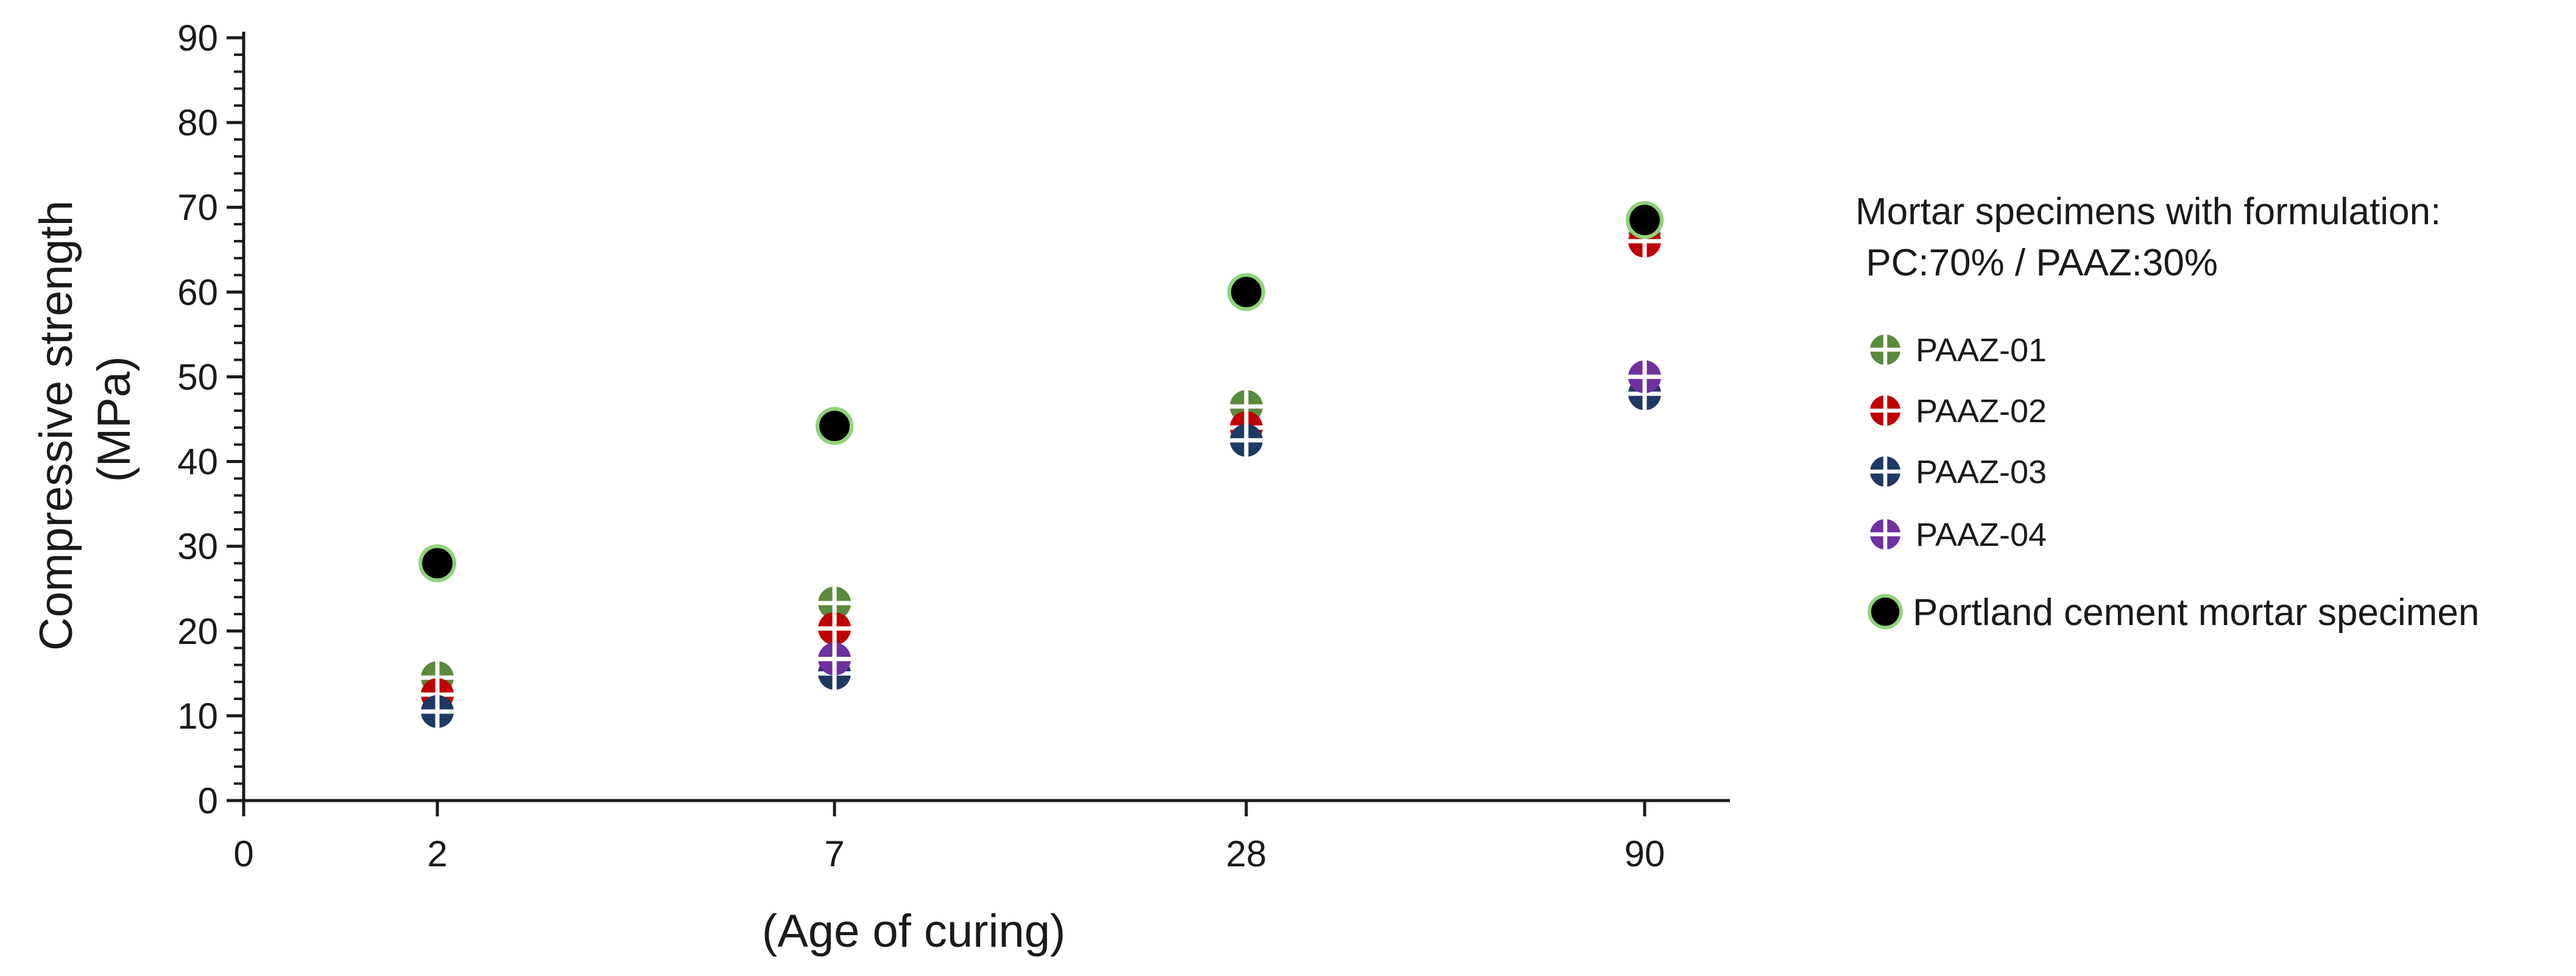  Describe the element at coordinates (2148, 212) in the screenshot. I see `legend-heading-line-1: Mortar specimens with formulation:` at that location.